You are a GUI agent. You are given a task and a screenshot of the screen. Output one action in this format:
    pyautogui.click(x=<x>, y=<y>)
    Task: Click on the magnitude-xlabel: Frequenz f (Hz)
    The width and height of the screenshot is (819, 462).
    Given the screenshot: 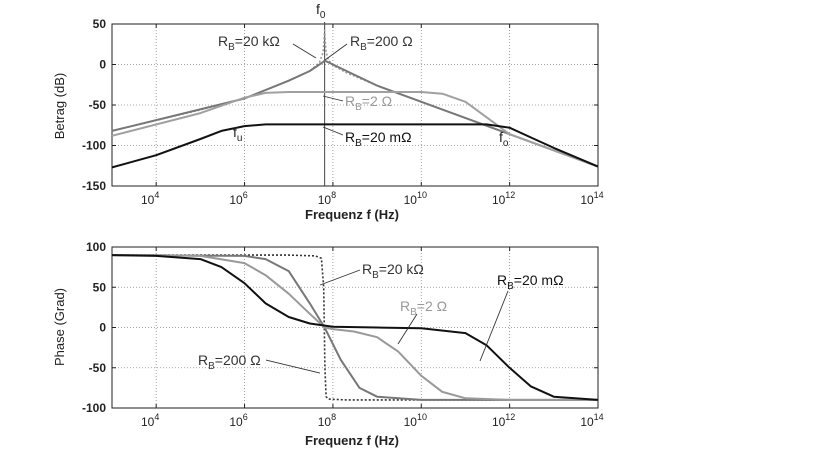 What is the action you would take?
    pyautogui.click(x=352, y=214)
    